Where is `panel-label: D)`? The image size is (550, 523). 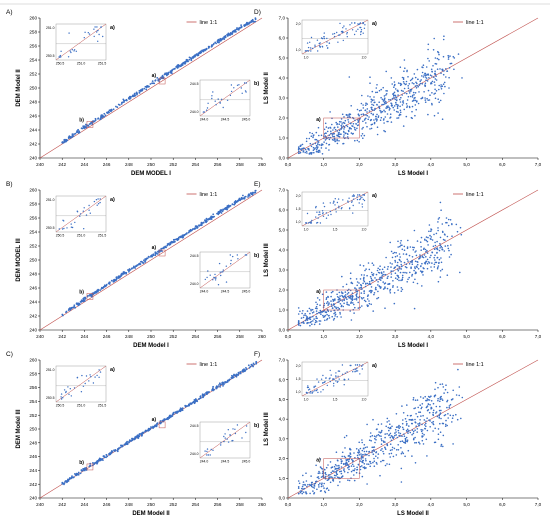
panel-label: D) is located at coordinates (257, 12).